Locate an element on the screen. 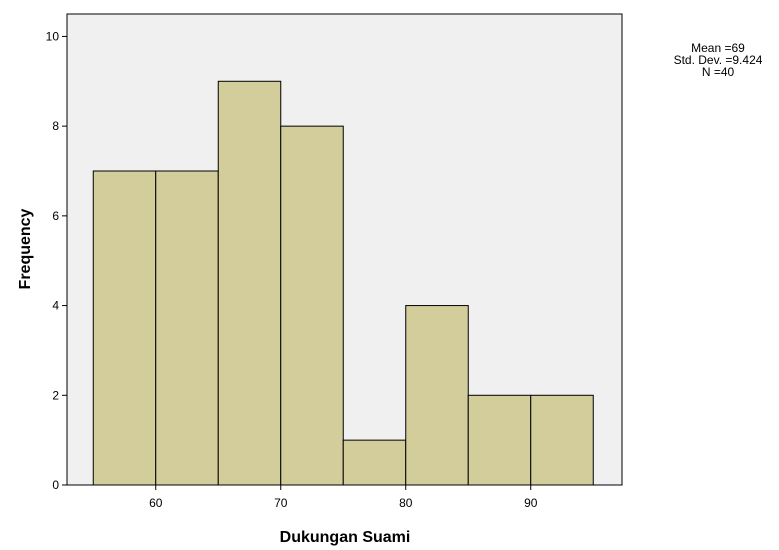  x-tick-label: 90 is located at coordinates (531, 503).